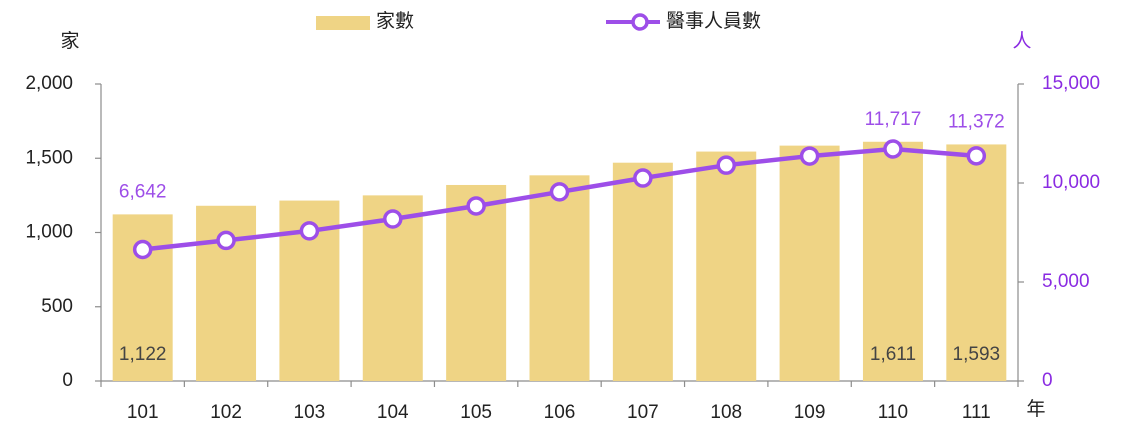 Image resolution: width=1122 pixels, height=426 pixels. Describe the element at coordinates (640, 22) in the screenshot. I see `legend-marker` at that location.